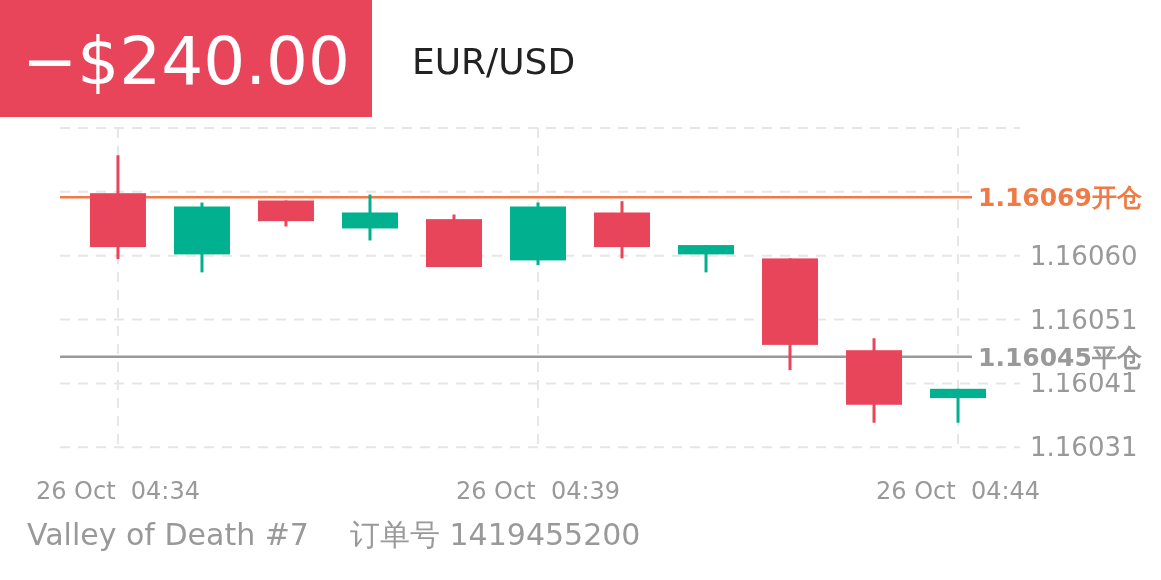 The width and height of the screenshot is (1161, 580). What do you see at coordinates (1084, 319) in the screenshot?
I see `y-tick-label: 1.16051` at bounding box center [1084, 319].